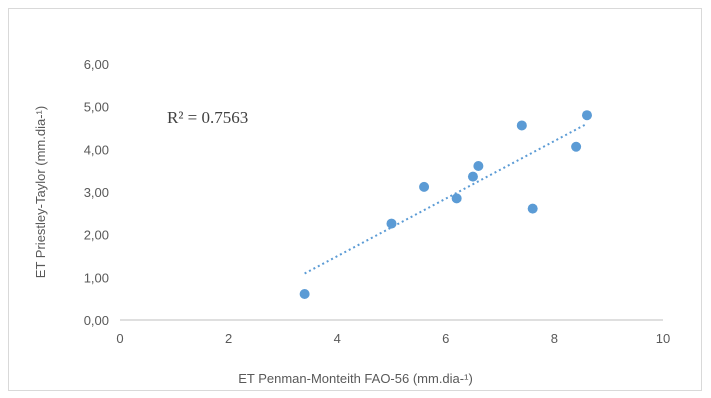 The width and height of the screenshot is (711, 398). Describe the element at coordinates (663, 338) in the screenshot. I see `x-tick-label: 10` at that location.